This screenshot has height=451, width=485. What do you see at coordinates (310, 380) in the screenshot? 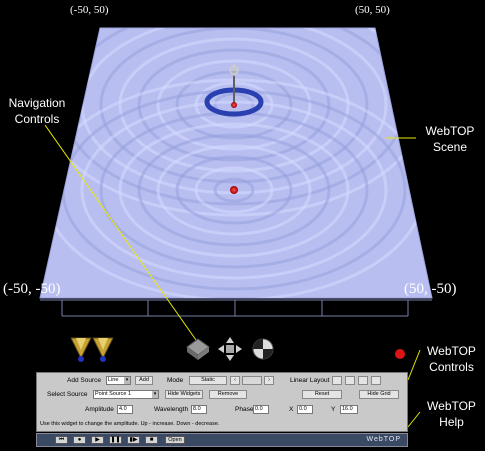
I see `linear-layout-label: Linear Layout` at bounding box center [310, 380].